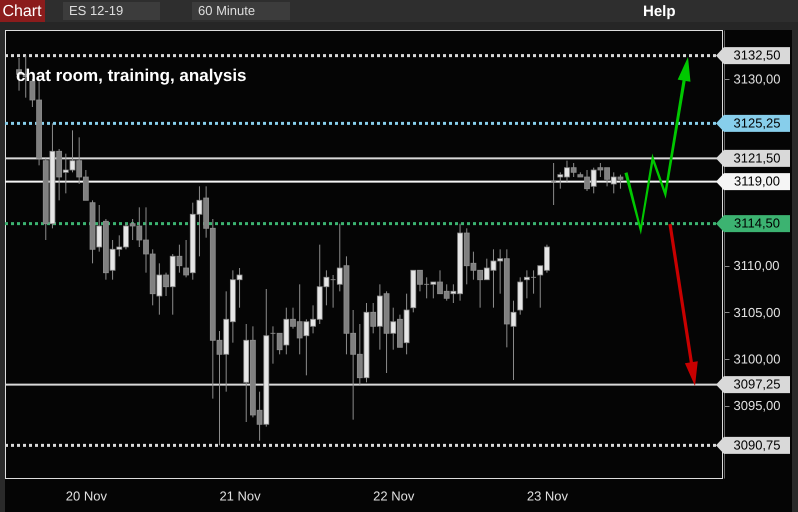  Describe the element at coordinates (659, 11) in the screenshot. I see `text: Help` at that location.